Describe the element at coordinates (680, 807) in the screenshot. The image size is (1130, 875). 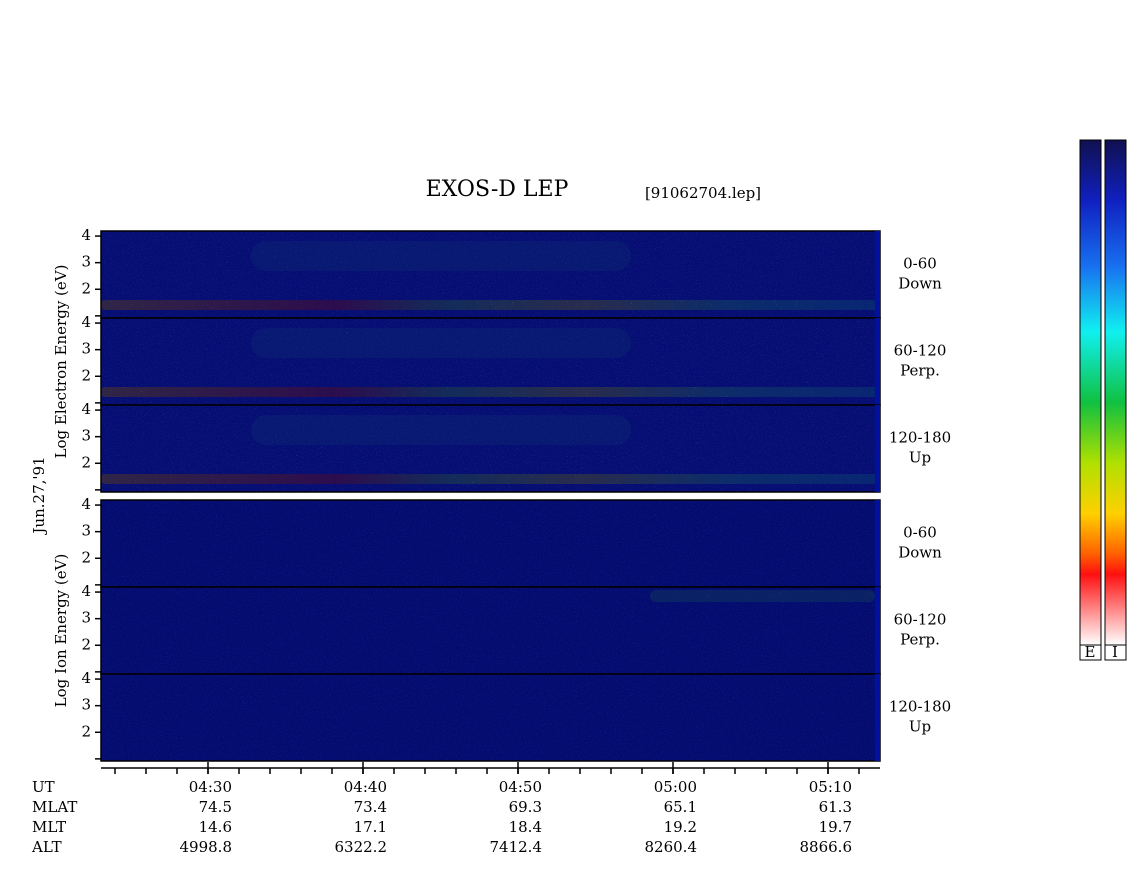
I see `ephemeris-value: 65.1` at that location.